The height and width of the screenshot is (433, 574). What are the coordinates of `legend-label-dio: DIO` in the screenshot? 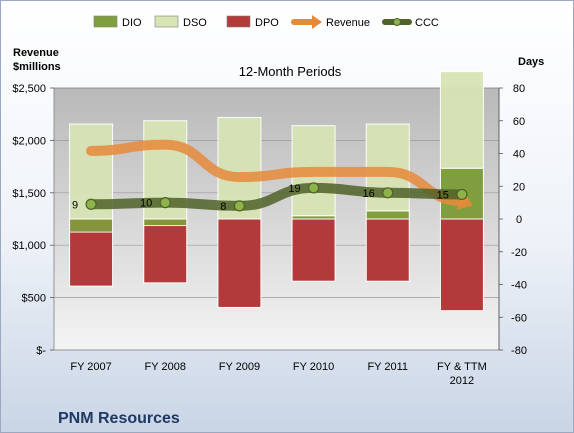 It's located at (132, 23).